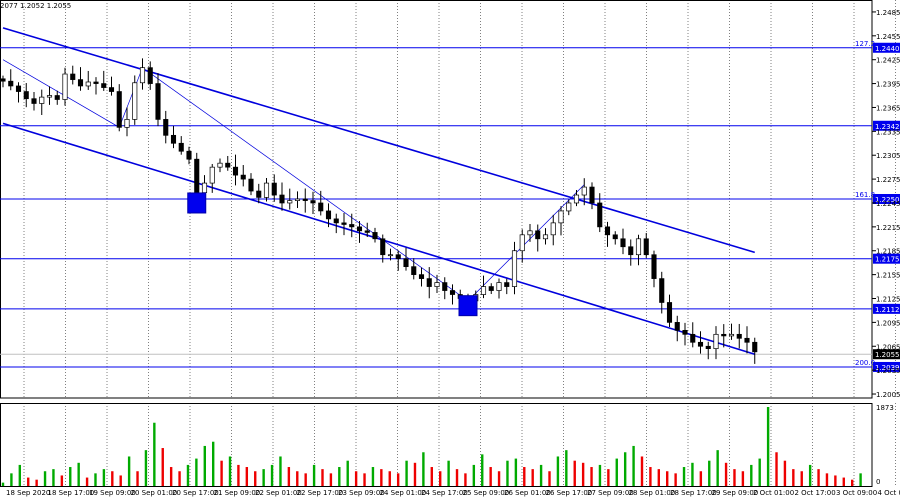 This screenshot has width=900, height=500. I want to click on fib-level-label: 161.8, so click(865, 195).